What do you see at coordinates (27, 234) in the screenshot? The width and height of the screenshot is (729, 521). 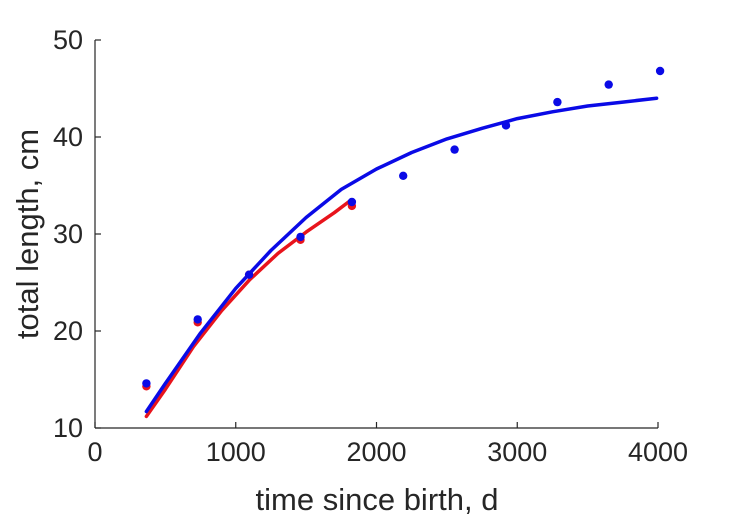 I see `y-axis-title: total length, cm` at bounding box center [27, 234].